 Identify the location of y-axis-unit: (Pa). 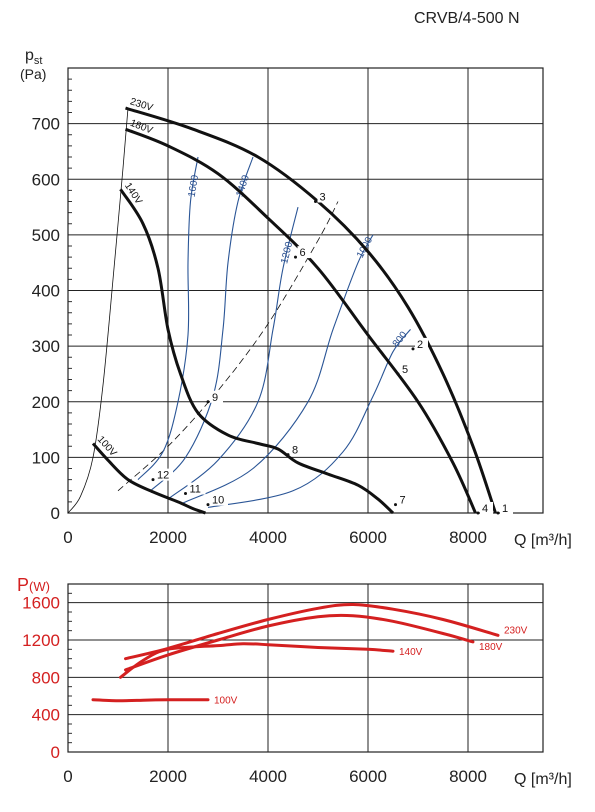
(33, 74).